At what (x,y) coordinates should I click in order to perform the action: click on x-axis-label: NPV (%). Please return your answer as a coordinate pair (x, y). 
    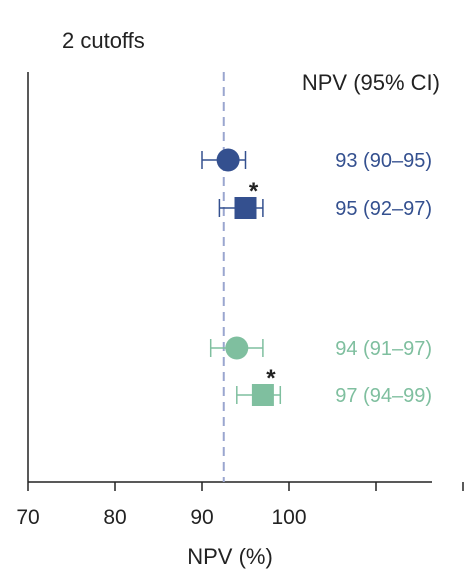
    Looking at the image, I should click on (230, 556).